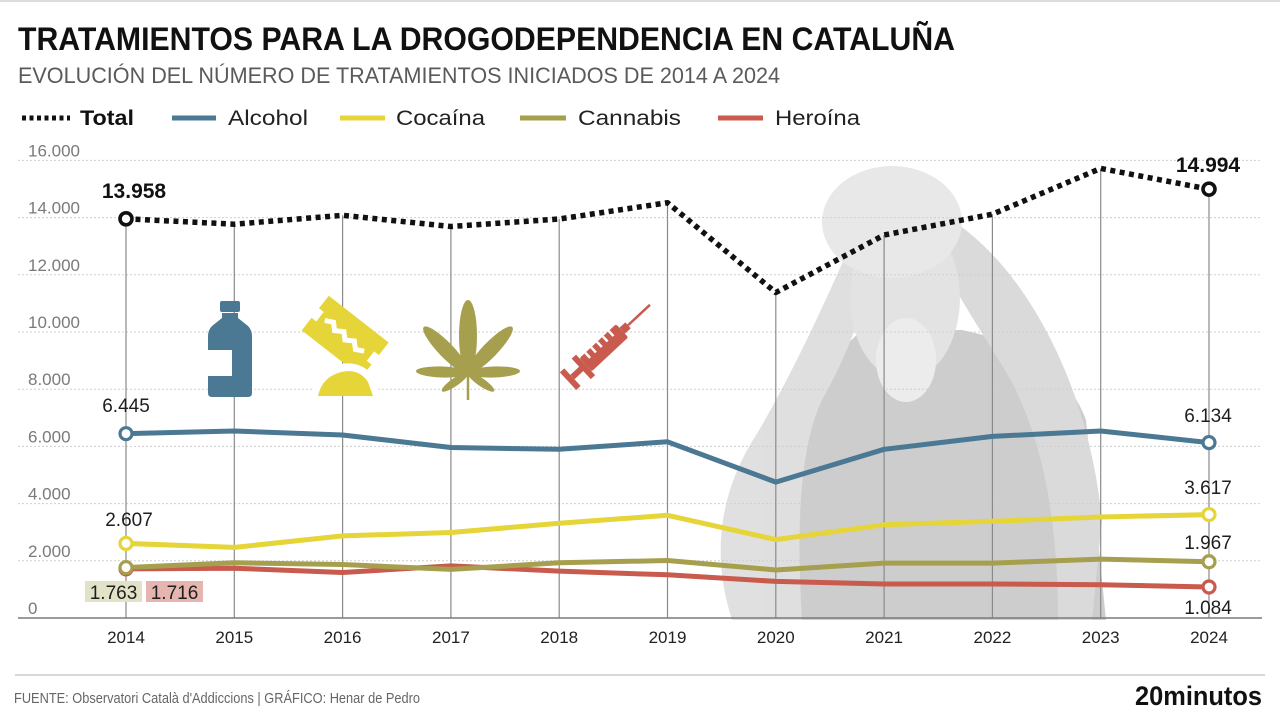 The height and width of the screenshot is (720, 1280). Describe the element at coordinates (230, 355) in the screenshot. I see `bottle-body` at that location.